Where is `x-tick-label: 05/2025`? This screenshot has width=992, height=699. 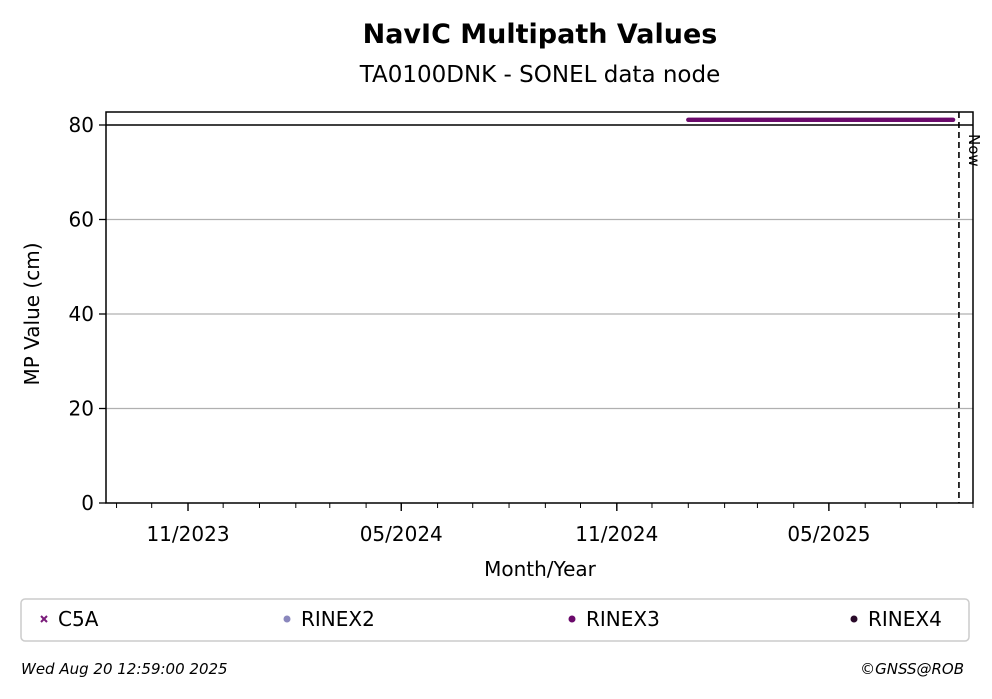
x-tick-label: 05/2025 is located at coordinates (828, 534).